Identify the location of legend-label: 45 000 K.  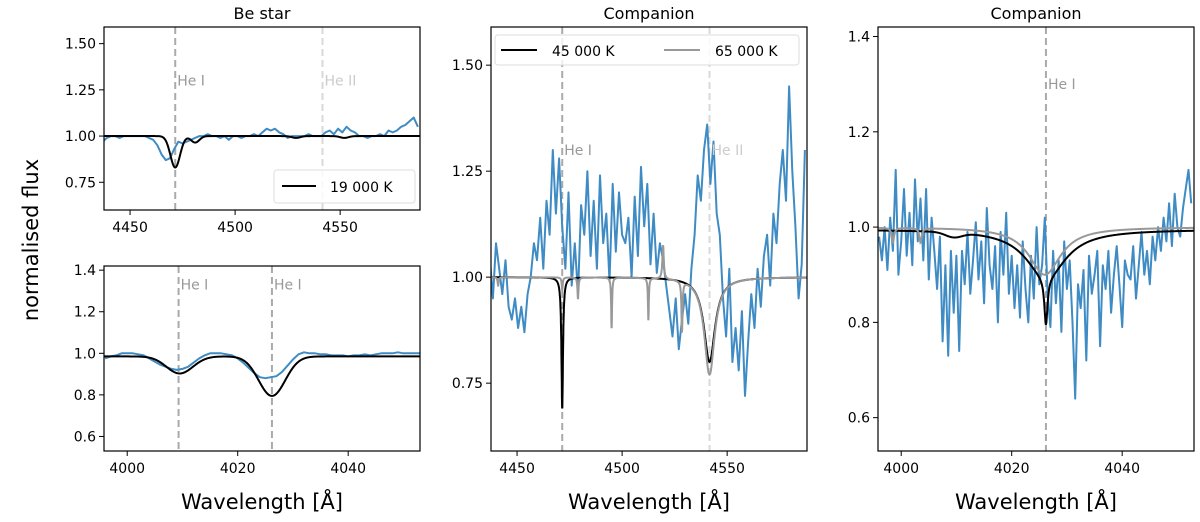
(583, 52).